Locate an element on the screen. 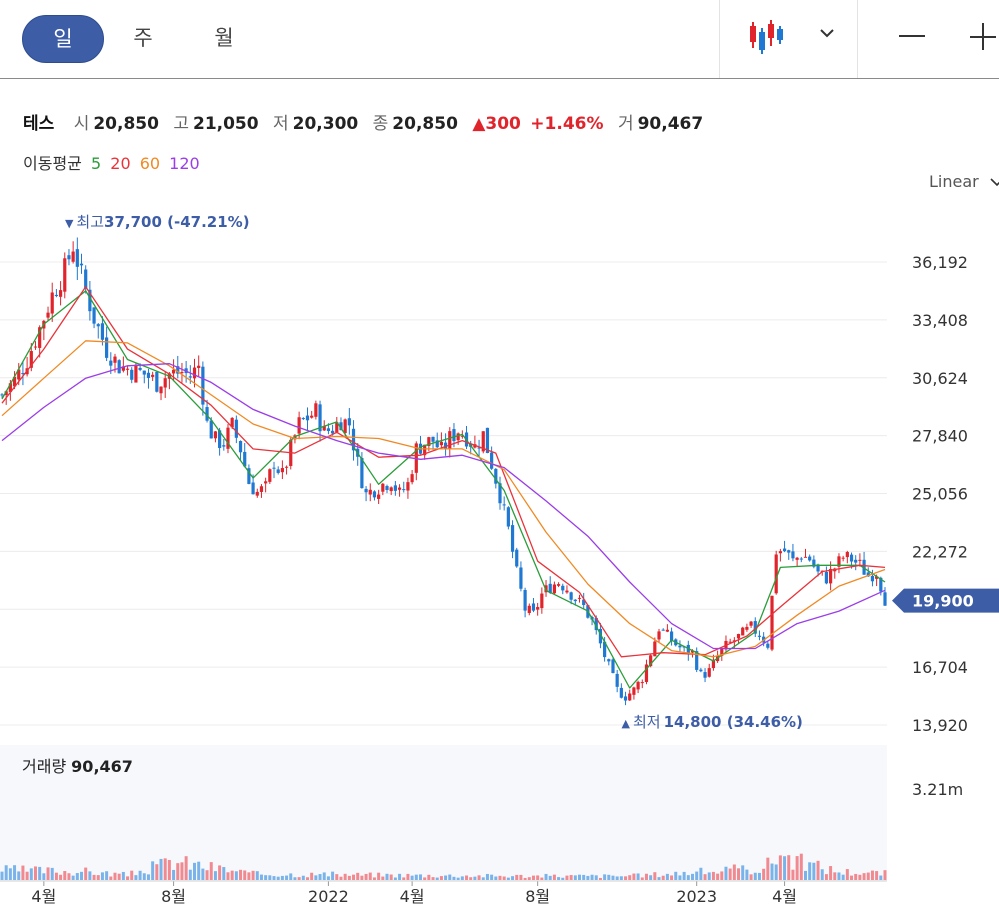 The image size is (999, 917). ma60-label: 60 is located at coordinates (150, 163).